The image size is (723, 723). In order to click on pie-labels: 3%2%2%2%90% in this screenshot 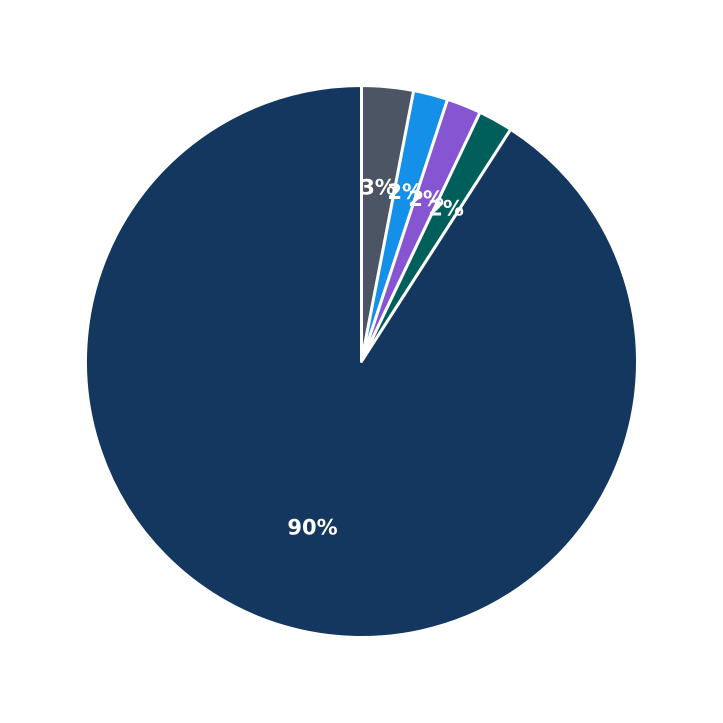, I will do `click(375, 357)`.